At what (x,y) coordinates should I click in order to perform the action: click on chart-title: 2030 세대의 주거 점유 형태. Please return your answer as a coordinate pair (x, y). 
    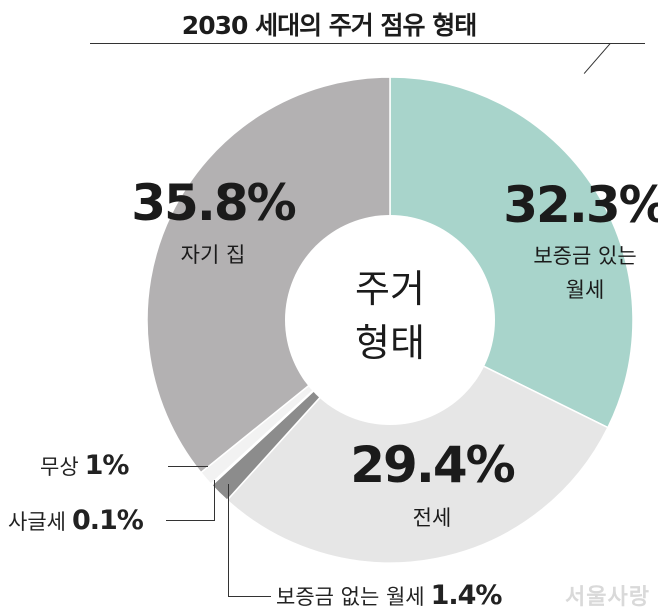
    Looking at the image, I should click on (329, 25).